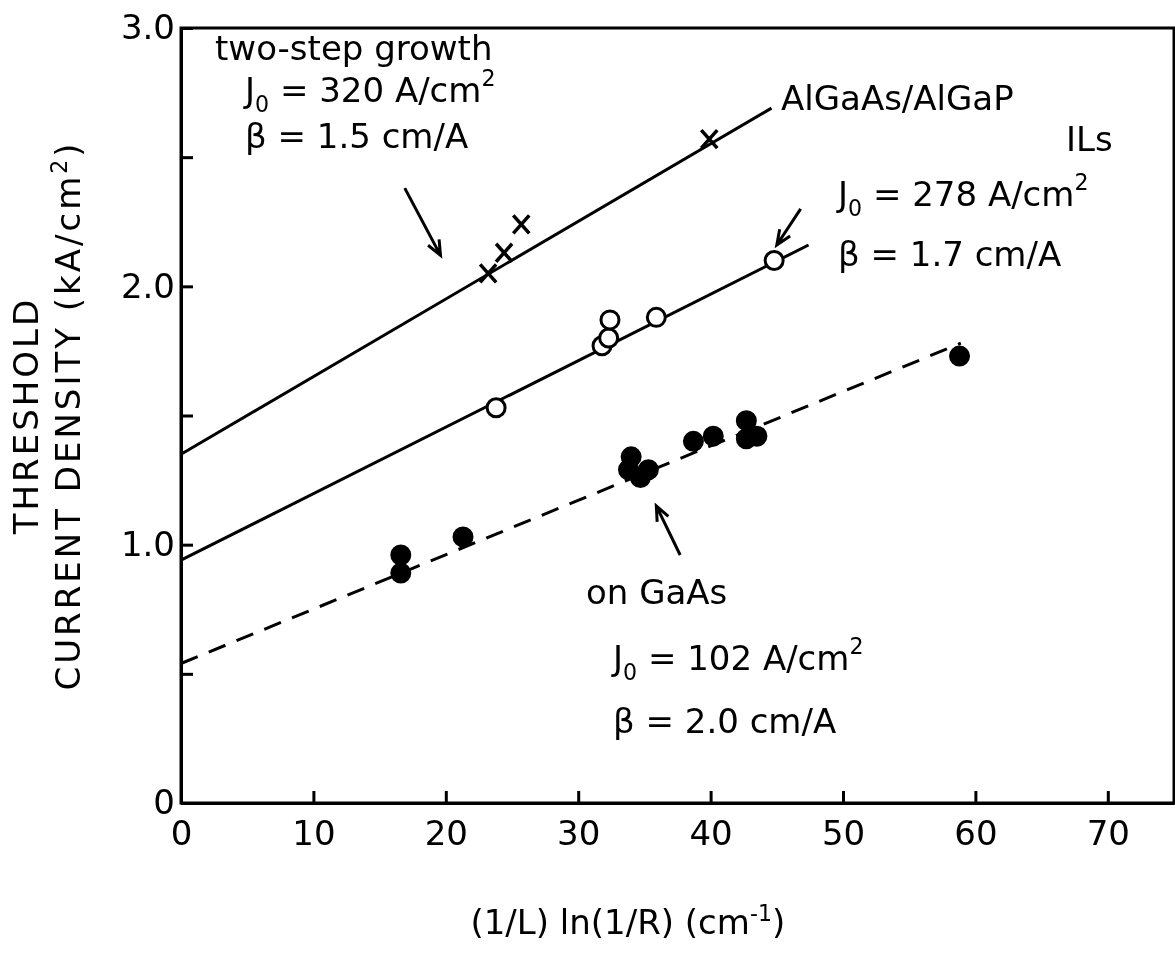  Describe the element at coordinates (579, 833) in the screenshot. I see `x-tick-label: 30` at that location.